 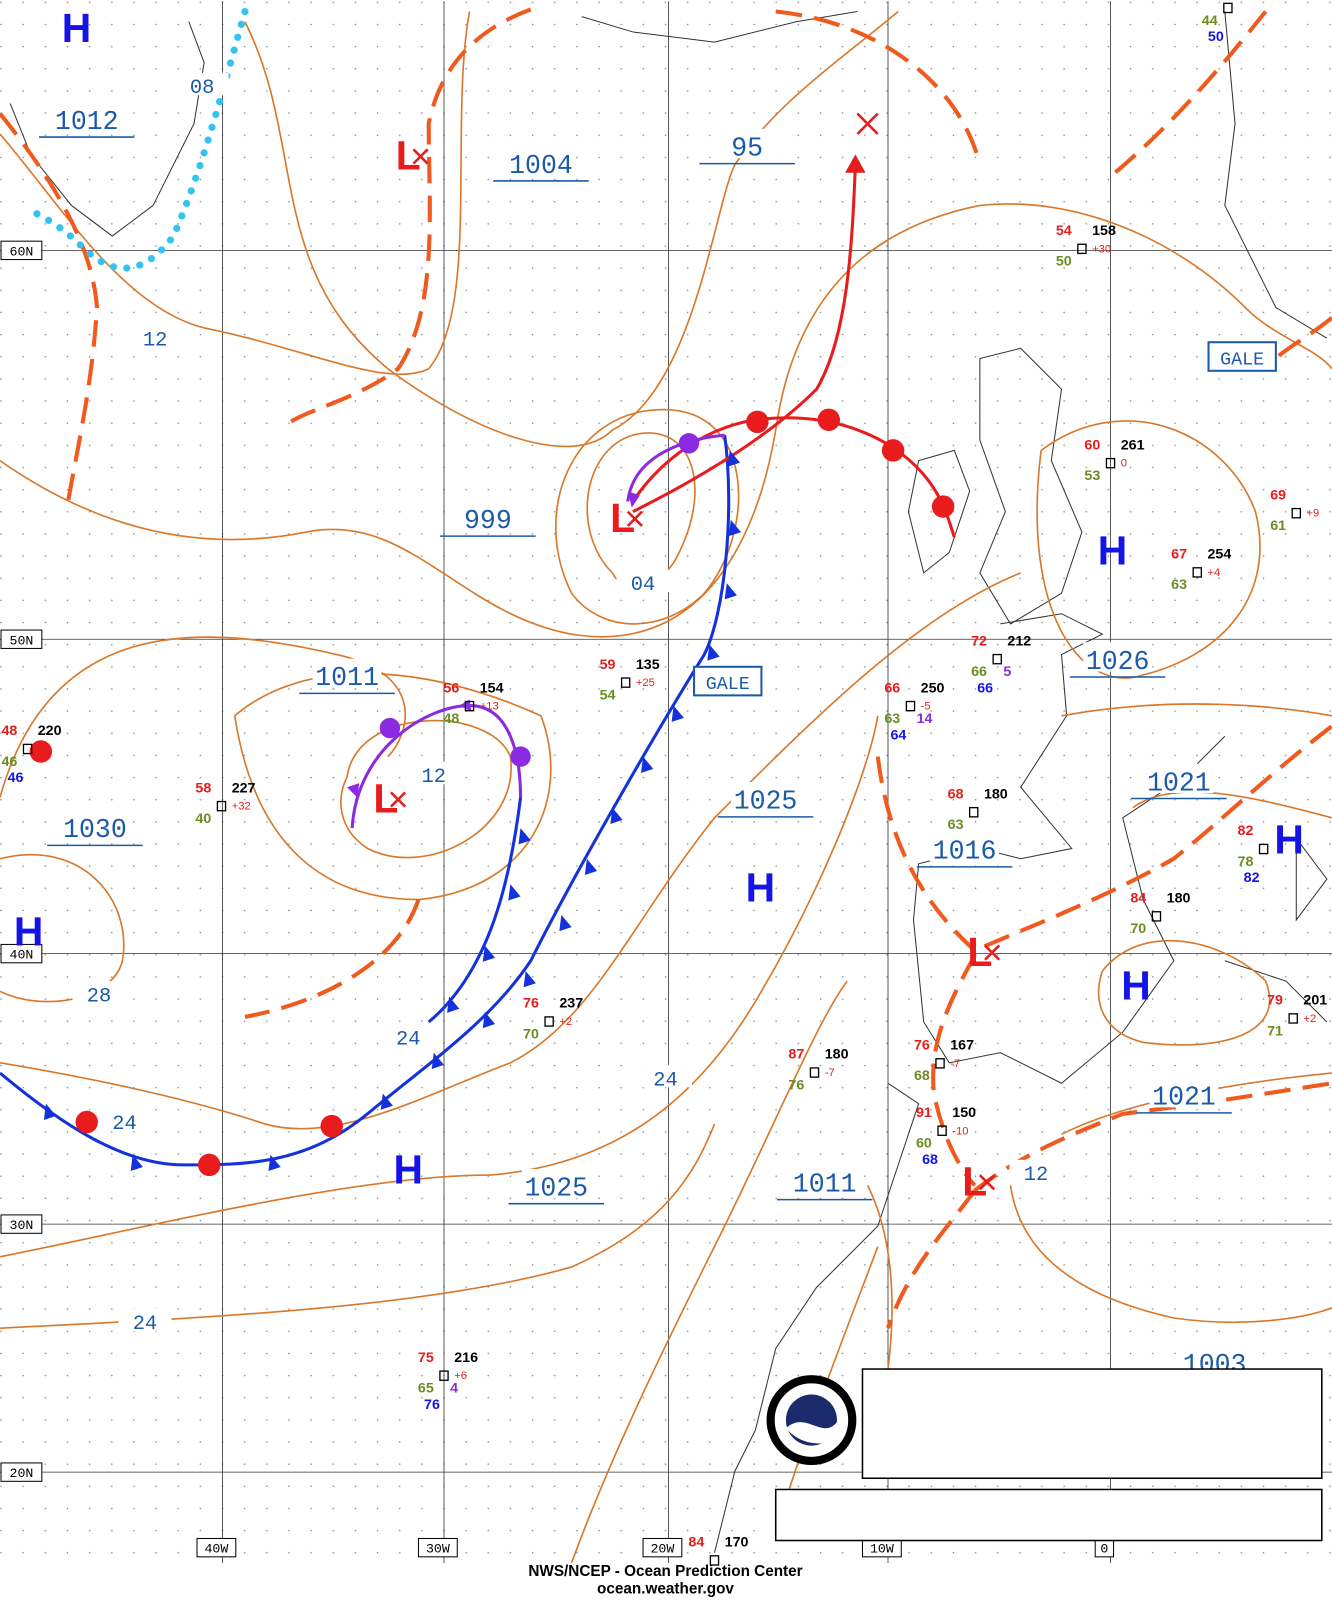 I want to click on station-air: 72, so click(x=979, y=641).